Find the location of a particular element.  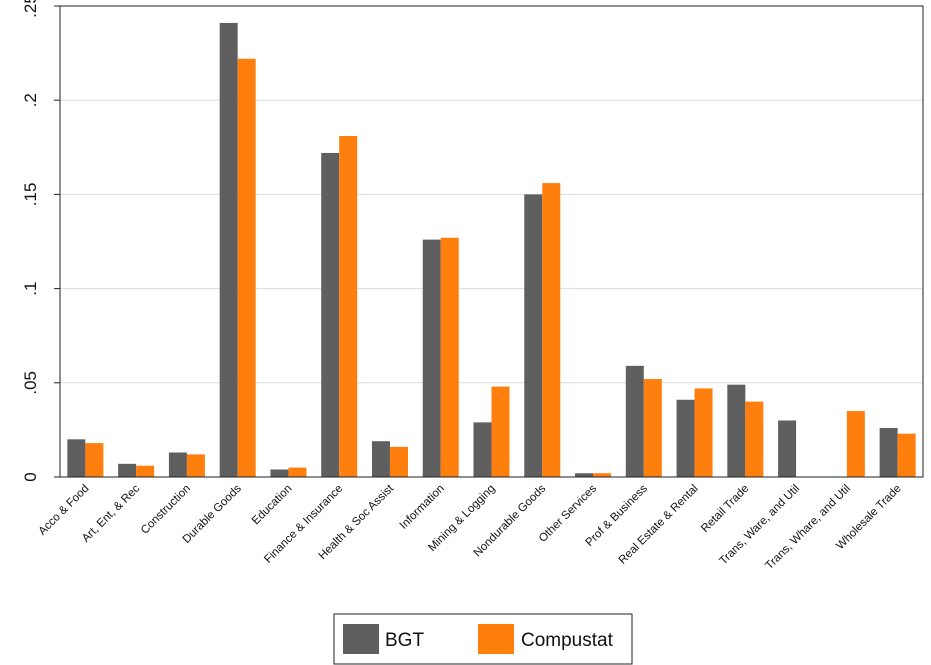

y-tick-label: .2 is located at coordinates (30, 100).